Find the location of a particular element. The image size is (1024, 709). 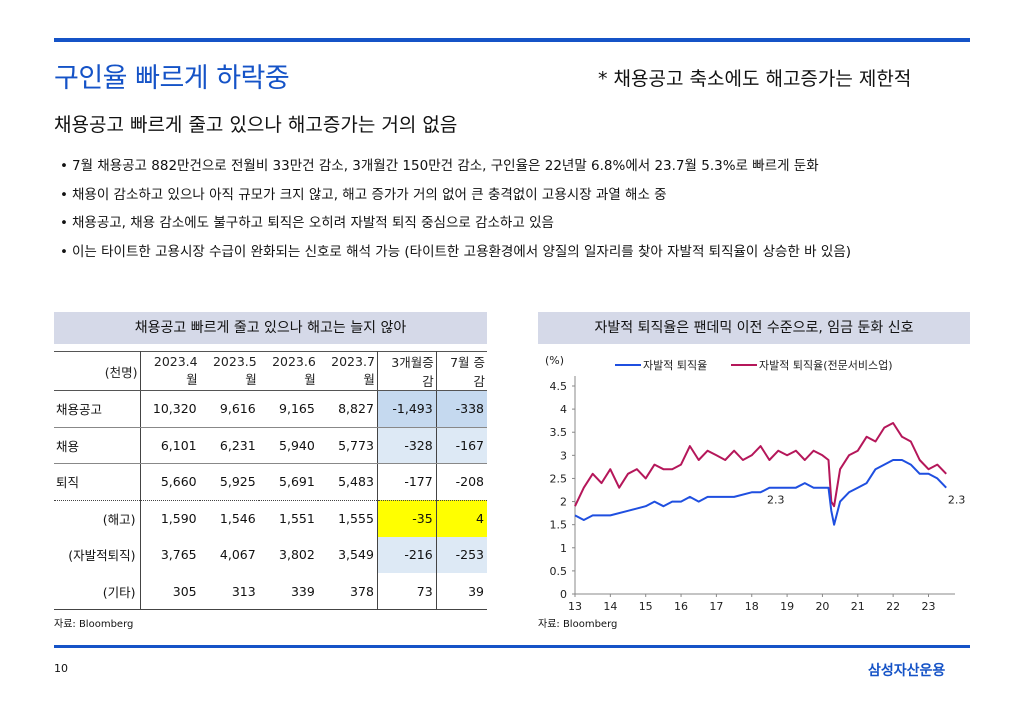

series-line-quit-rate is located at coordinates (760, 492).